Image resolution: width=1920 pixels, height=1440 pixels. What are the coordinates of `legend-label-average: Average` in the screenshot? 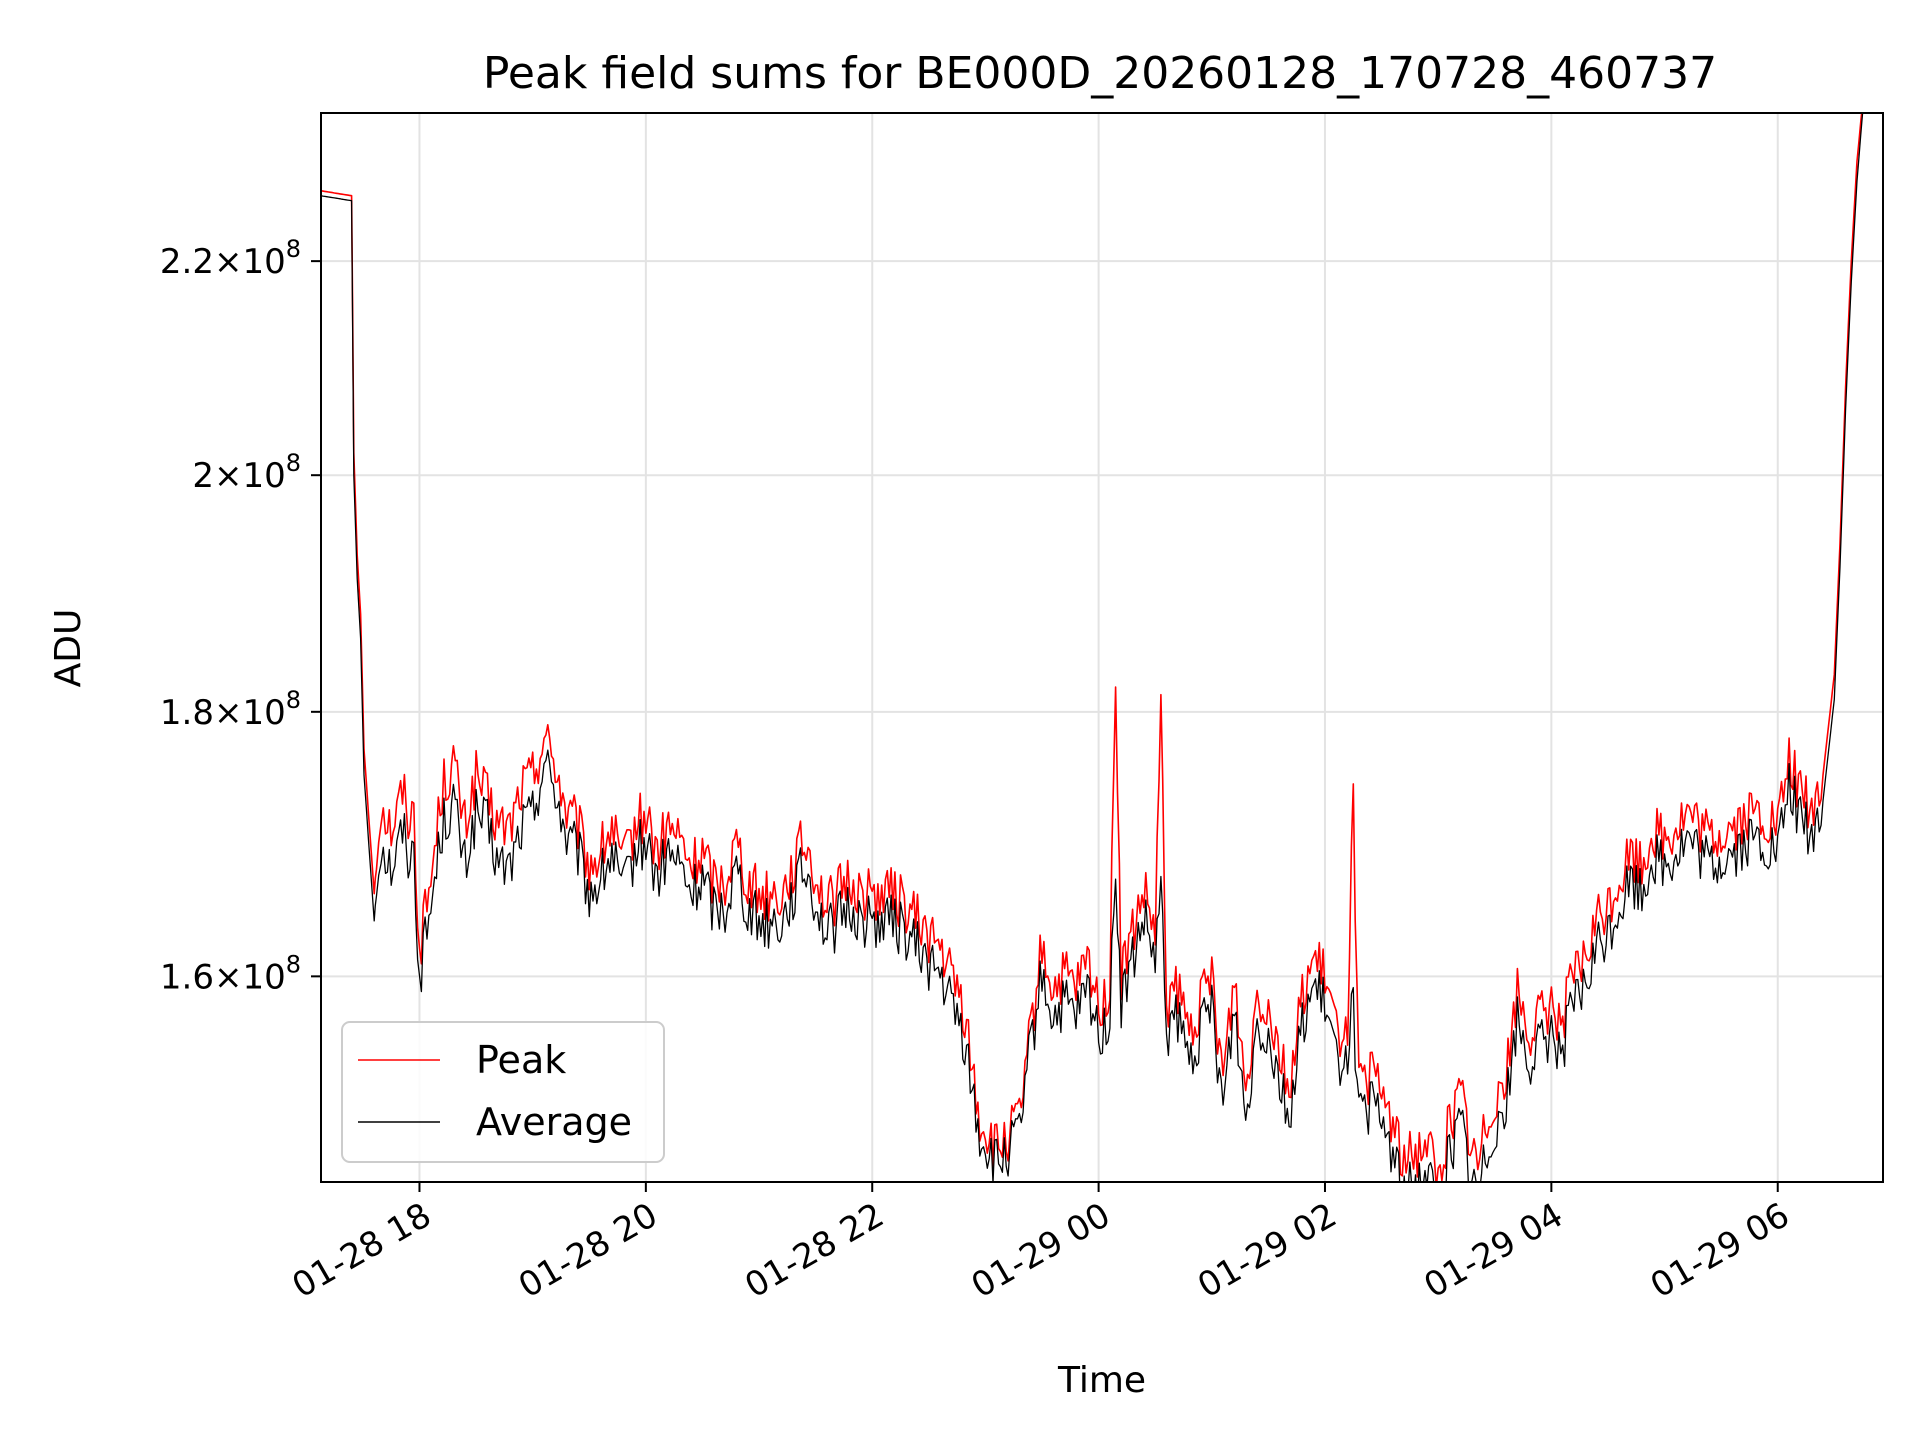 It's located at (554, 1122).